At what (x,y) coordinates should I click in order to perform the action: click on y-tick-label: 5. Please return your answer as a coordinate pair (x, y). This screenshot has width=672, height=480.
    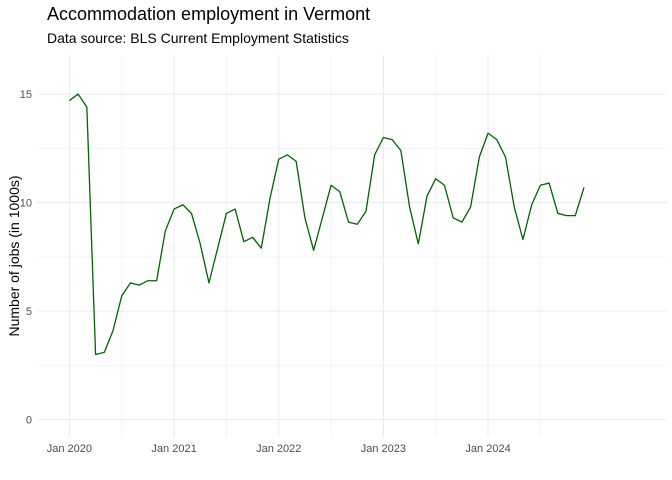
    Looking at the image, I should click on (29, 312).